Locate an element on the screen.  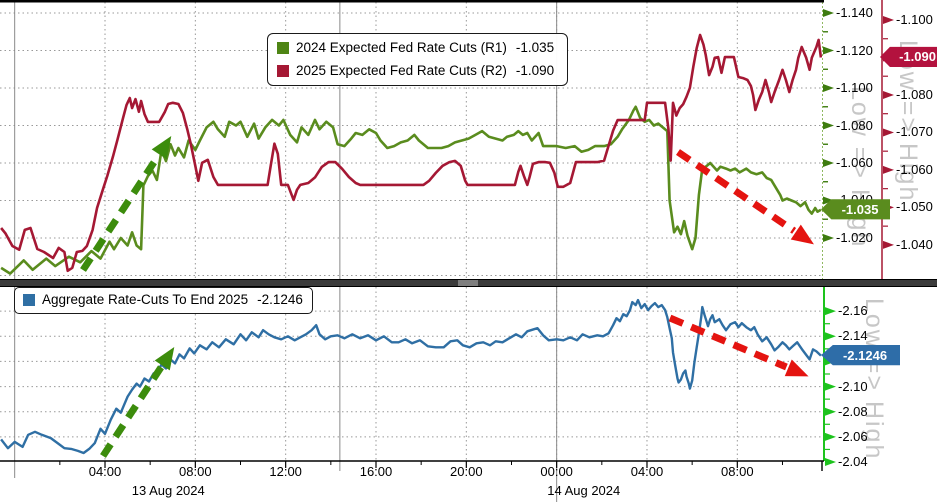
trend-arrow-up-shaft is located at coordinates (132, 411).